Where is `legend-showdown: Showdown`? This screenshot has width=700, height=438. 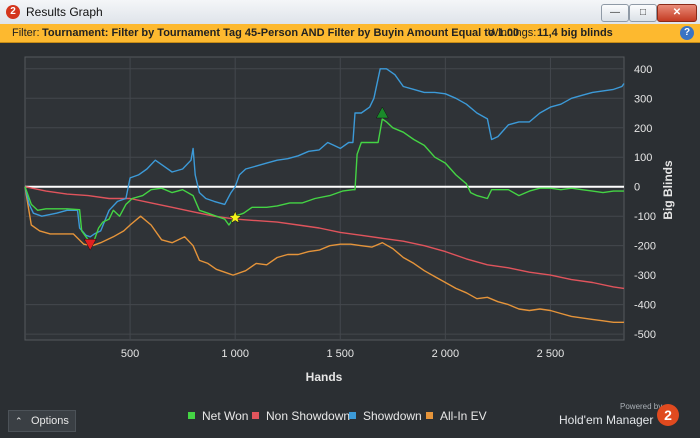 legend-showdown: Showdown is located at coordinates (385, 416).